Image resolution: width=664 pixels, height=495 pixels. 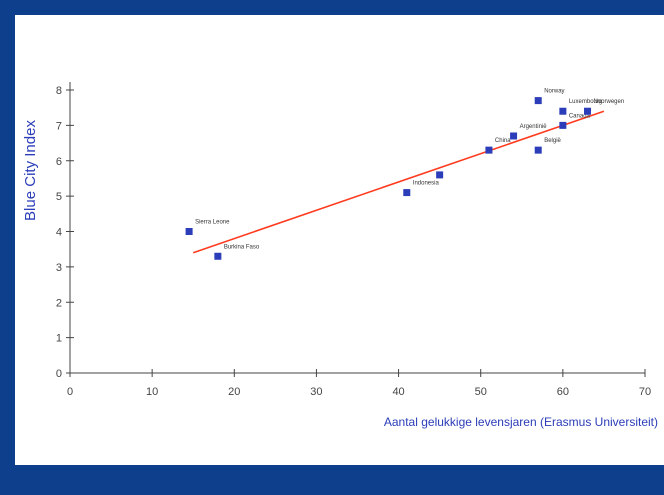 What do you see at coordinates (534, 127) in the screenshot?
I see `data-point-label: Argentinië` at bounding box center [534, 127].